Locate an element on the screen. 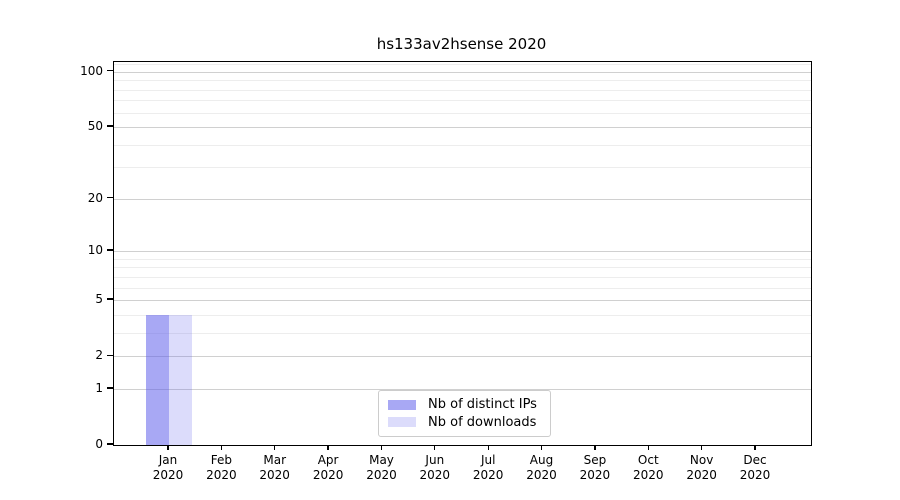  x-tick-label: Dec 2020 is located at coordinates (755, 467).